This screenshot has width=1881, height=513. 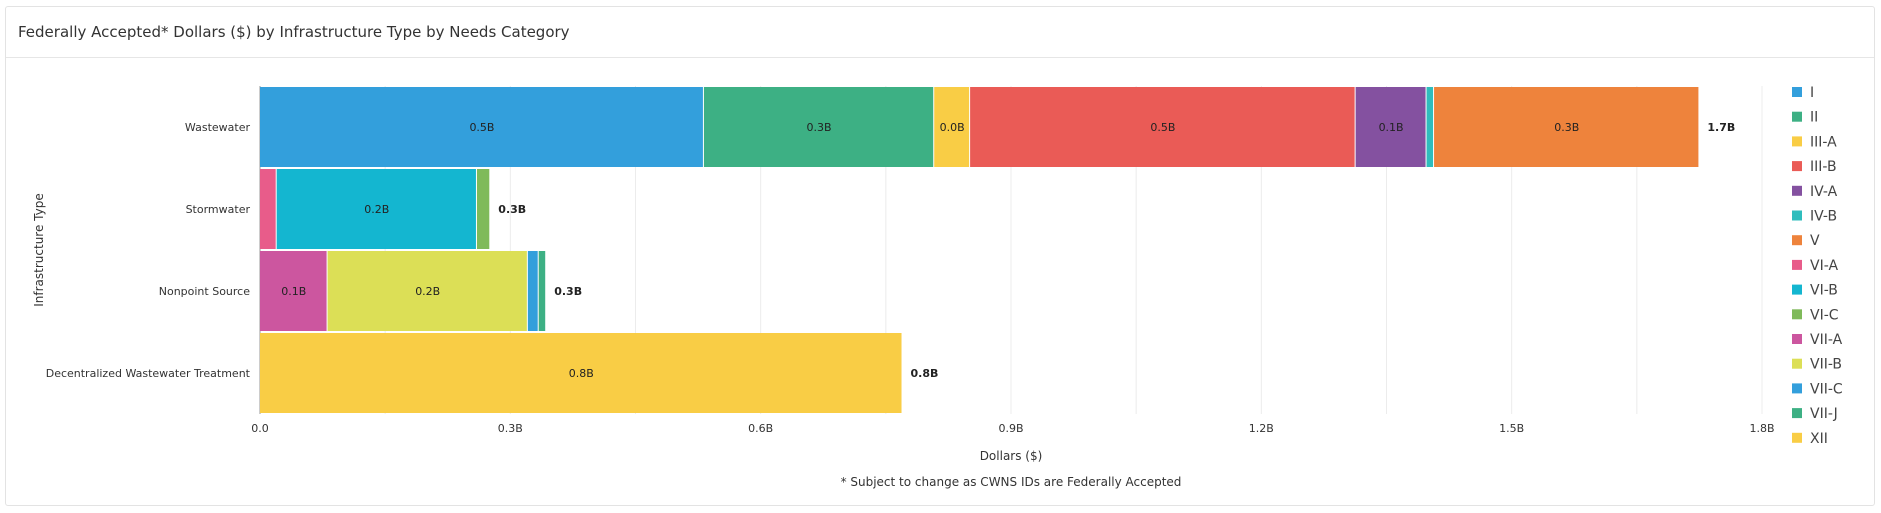 I want to click on legend-label: II, so click(x=1814, y=118).